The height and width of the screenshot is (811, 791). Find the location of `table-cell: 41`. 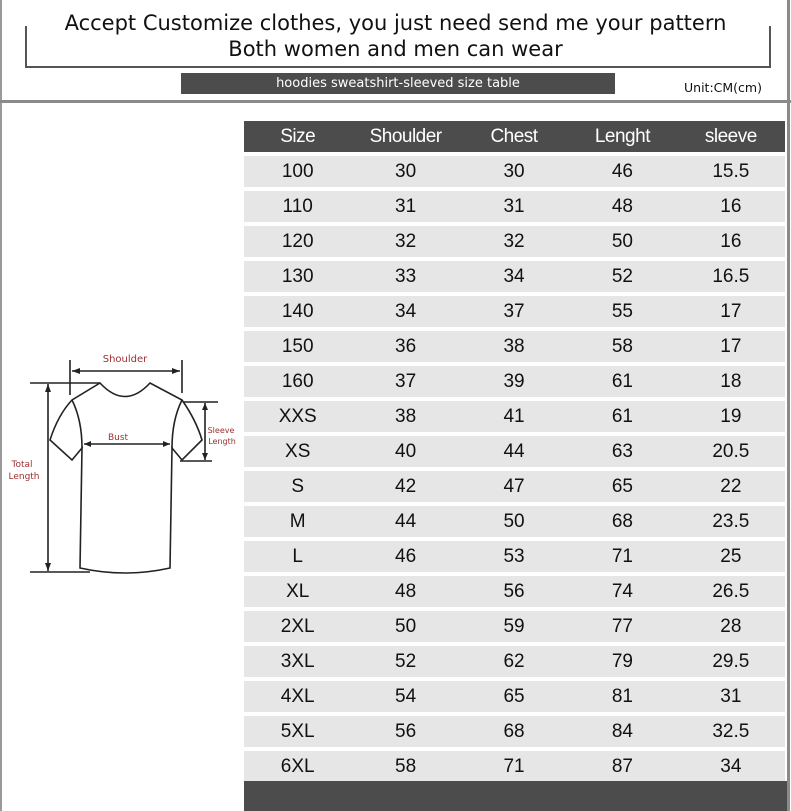

table-cell: 41 is located at coordinates (514, 416).